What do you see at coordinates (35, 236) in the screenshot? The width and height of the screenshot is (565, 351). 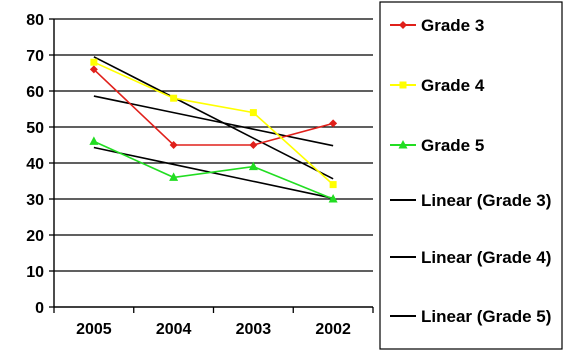 I see `y-tick-label: 20` at bounding box center [35, 236].